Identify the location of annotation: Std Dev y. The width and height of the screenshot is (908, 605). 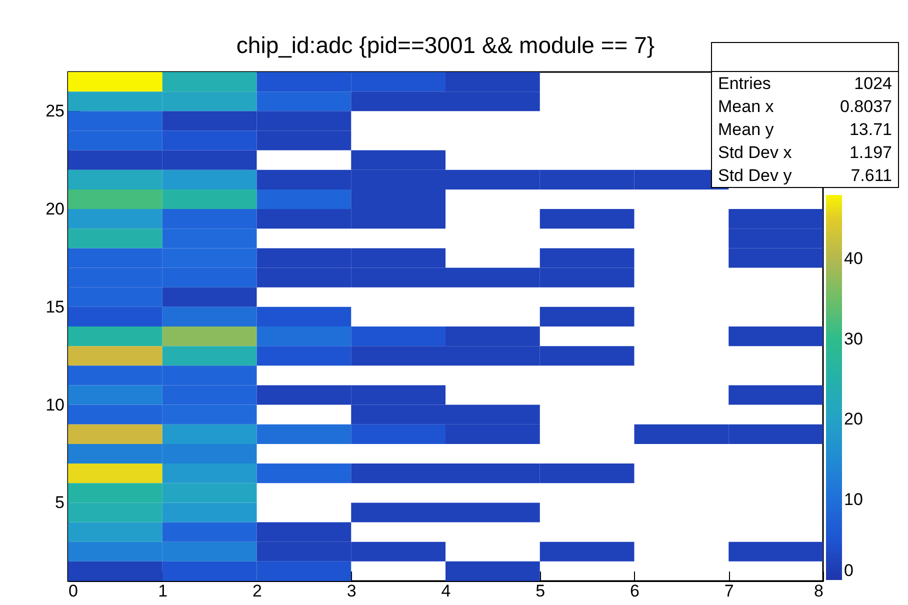
(755, 176).